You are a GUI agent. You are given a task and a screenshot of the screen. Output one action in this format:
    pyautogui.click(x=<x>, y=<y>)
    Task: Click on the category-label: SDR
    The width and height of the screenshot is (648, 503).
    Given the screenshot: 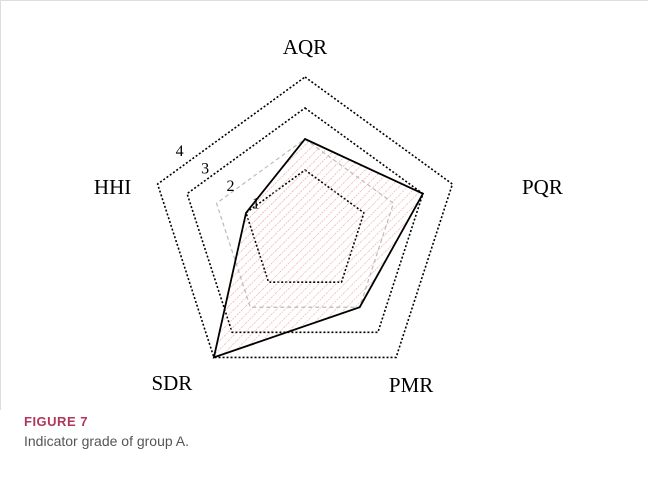 What is the action you would take?
    pyautogui.click(x=171, y=383)
    